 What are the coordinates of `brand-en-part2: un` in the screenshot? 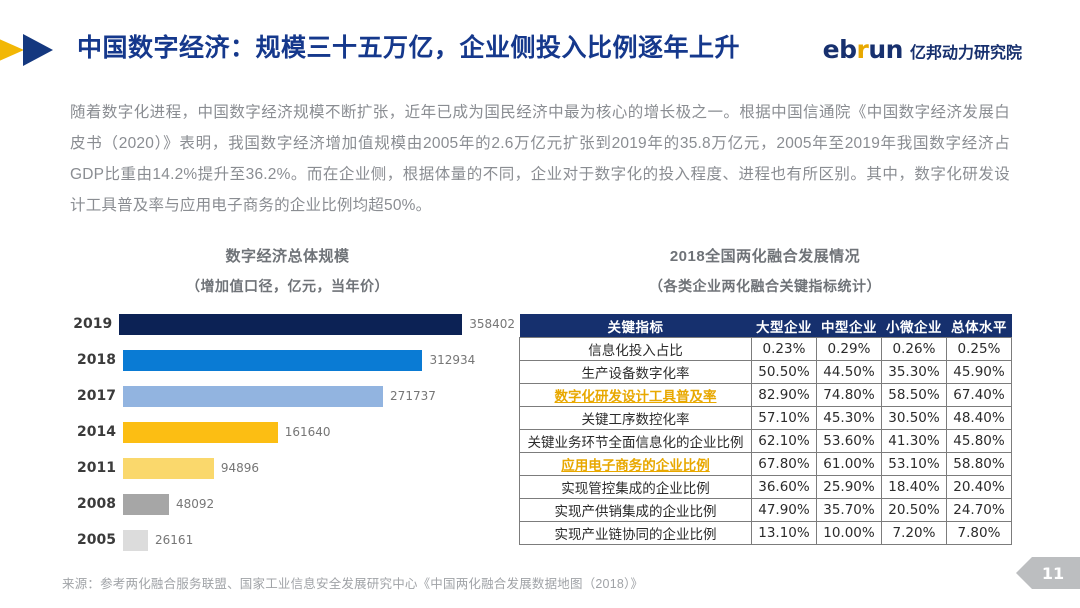 It's located at (885, 49).